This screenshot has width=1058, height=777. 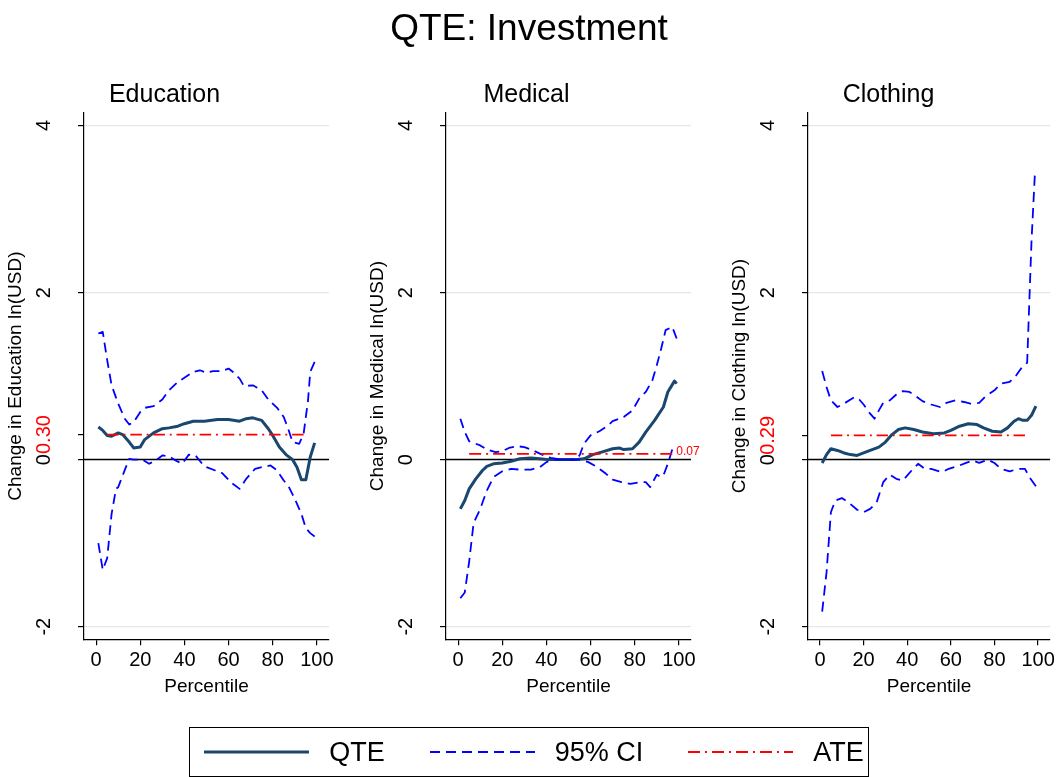 I want to click on legend-label: ATE, so click(x=838, y=752).